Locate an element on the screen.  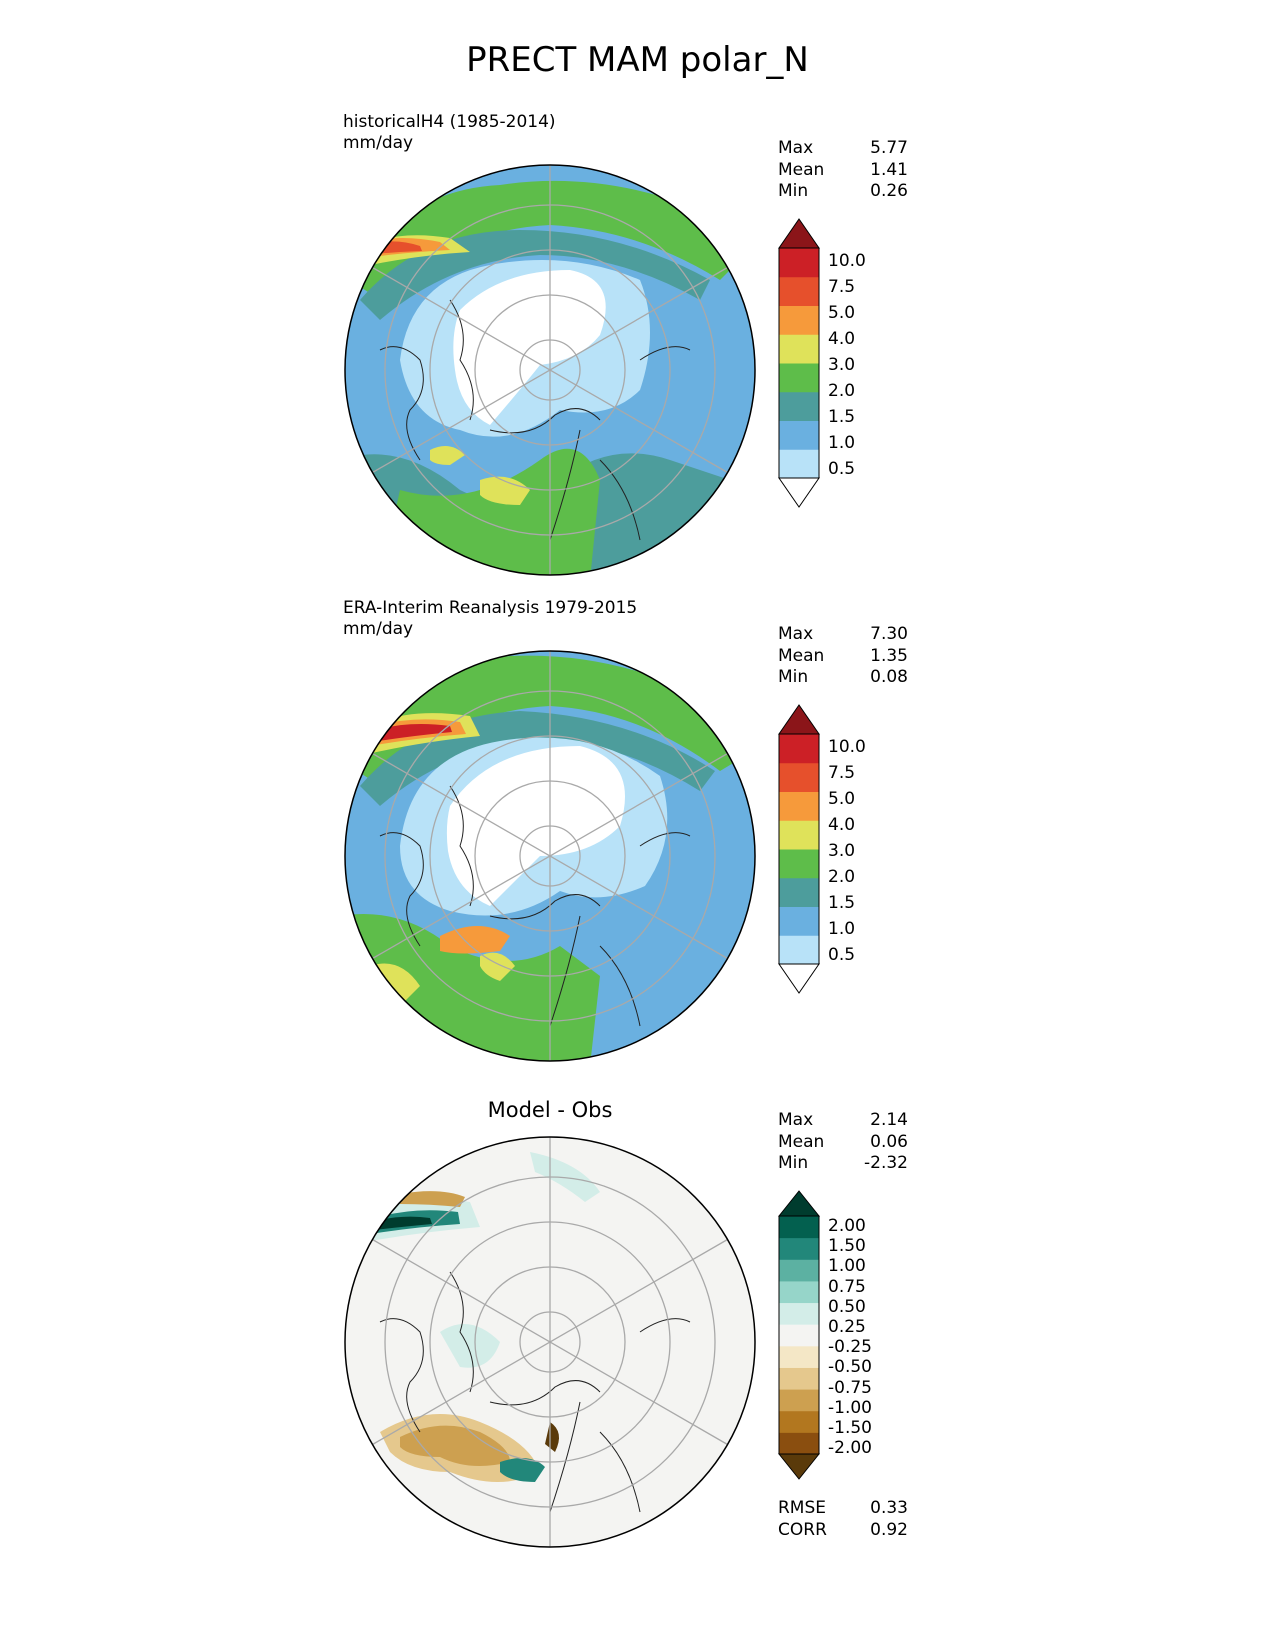
colorbar-tick: 10.0 is located at coordinates (847, 747).